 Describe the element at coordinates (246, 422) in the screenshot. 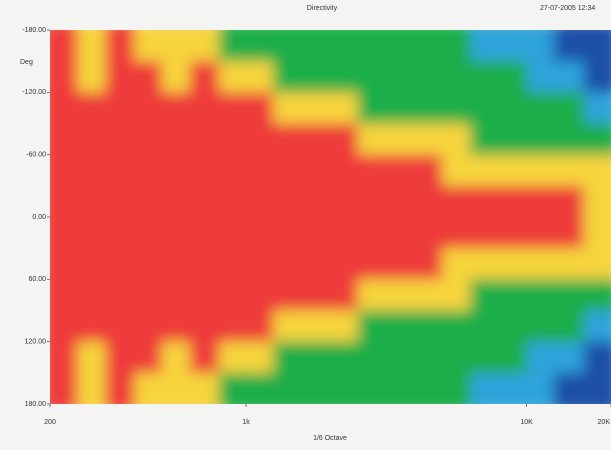

I see `x-tick-label: 1k` at that location.